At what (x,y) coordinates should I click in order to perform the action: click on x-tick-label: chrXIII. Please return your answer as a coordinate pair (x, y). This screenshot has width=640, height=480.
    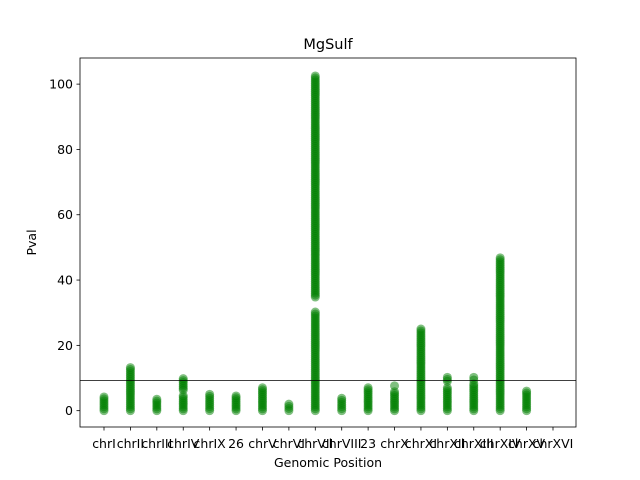
    Looking at the image, I should click on (474, 443).